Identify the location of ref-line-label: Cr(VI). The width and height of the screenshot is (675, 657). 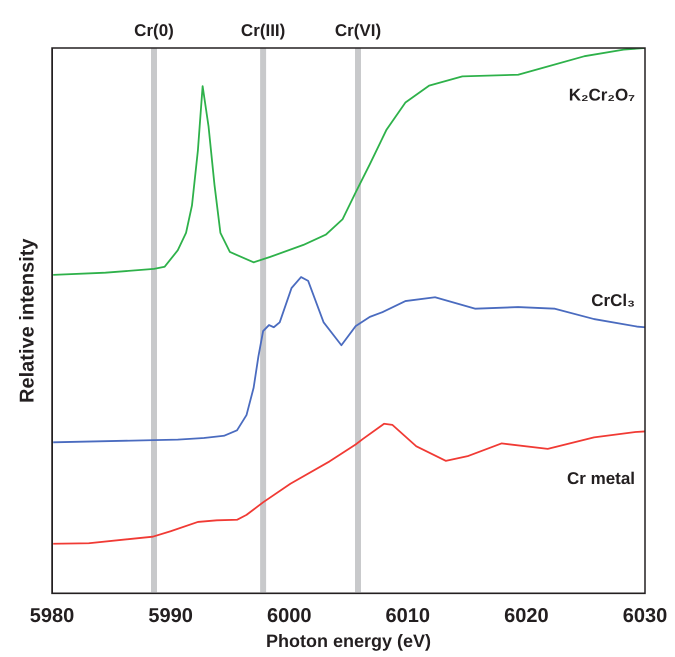
(358, 30).